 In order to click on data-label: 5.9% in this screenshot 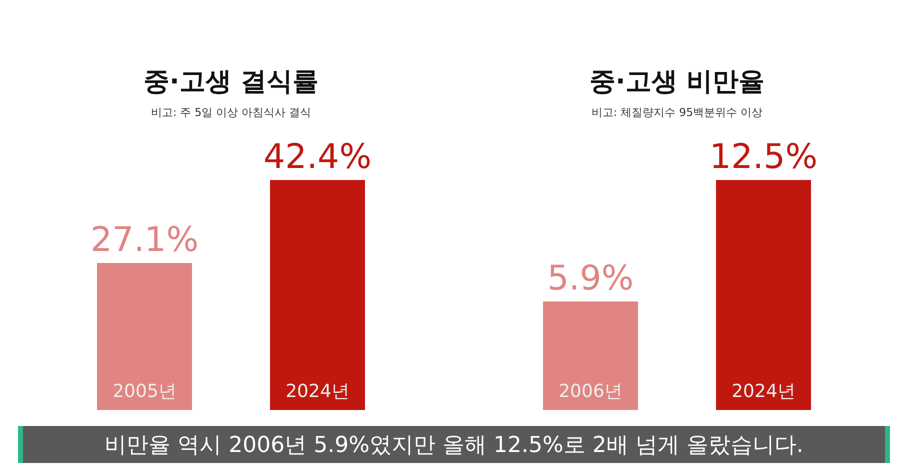, I will do `click(590, 278)`.